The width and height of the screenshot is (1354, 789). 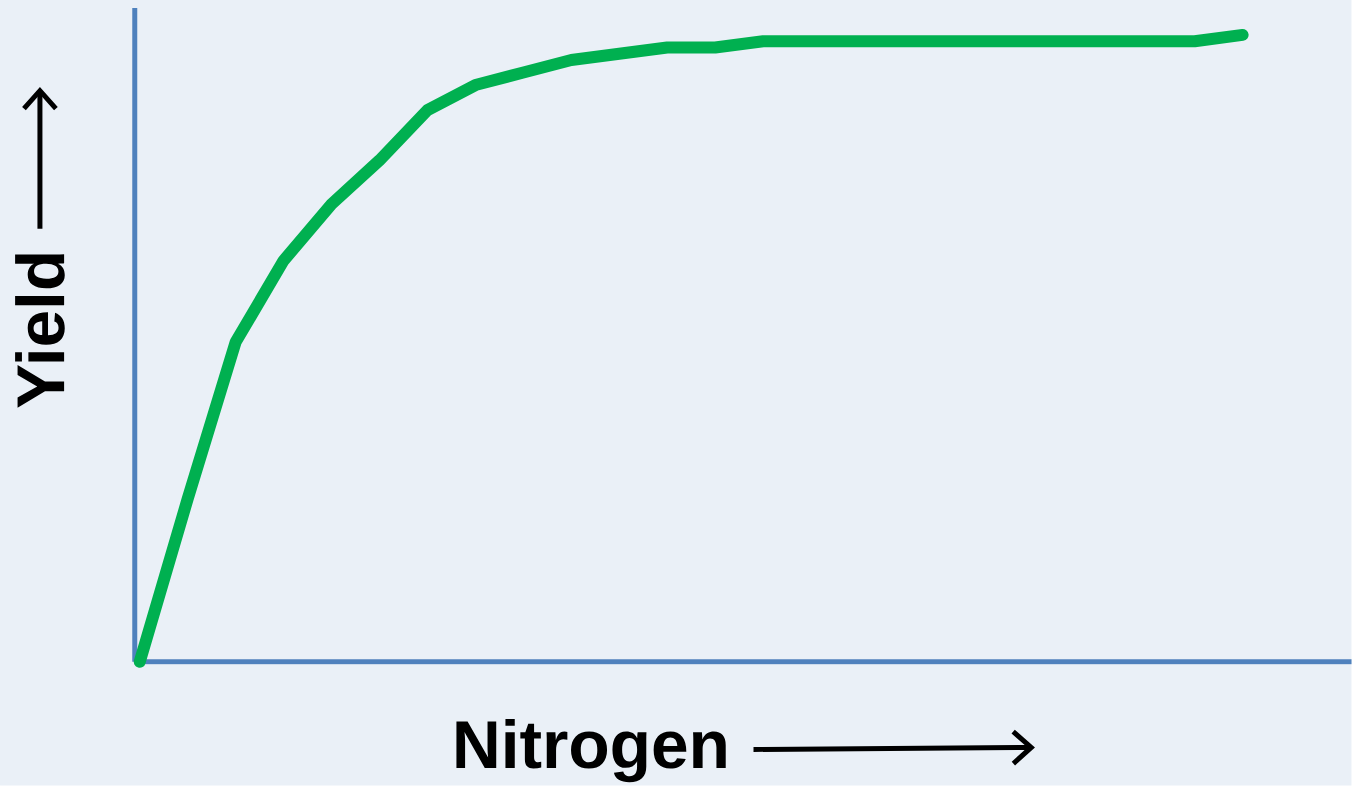 What do you see at coordinates (591, 750) in the screenshot?
I see `x-axis-title: Nitrogen` at bounding box center [591, 750].